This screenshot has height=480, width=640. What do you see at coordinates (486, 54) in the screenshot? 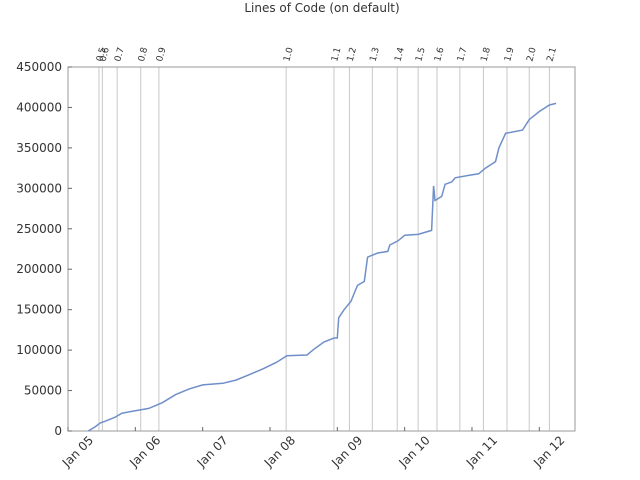
I see `release-label: 1.8` at bounding box center [486, 54].